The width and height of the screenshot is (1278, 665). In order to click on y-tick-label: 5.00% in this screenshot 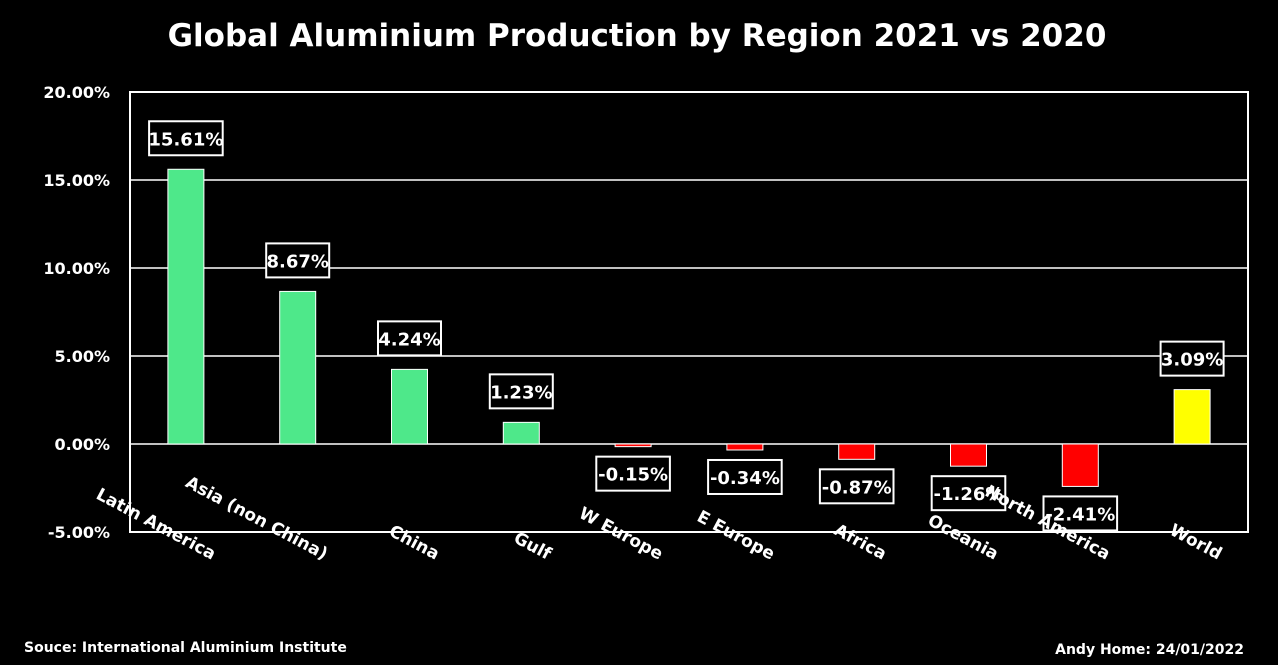, I will do `click(82, 356)`.